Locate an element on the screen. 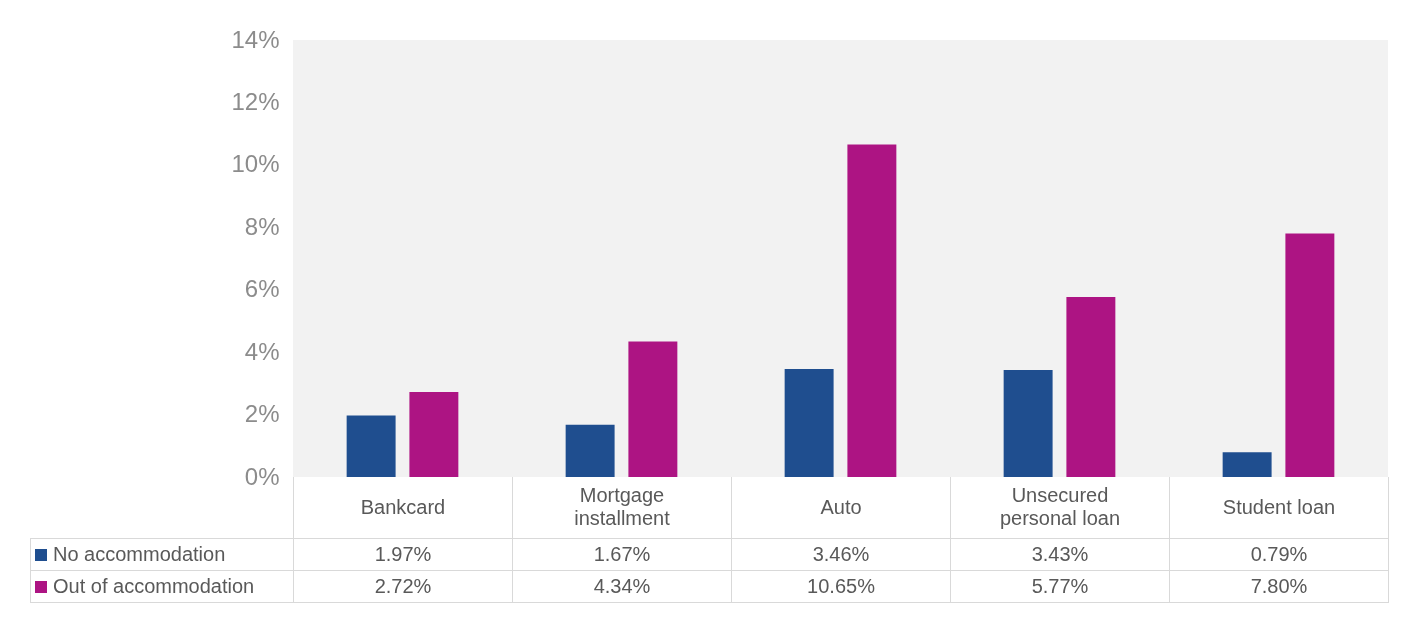 This screenshot has width=1408, height=623. y-tick-label: 14% is located at coordinates (255, 39).